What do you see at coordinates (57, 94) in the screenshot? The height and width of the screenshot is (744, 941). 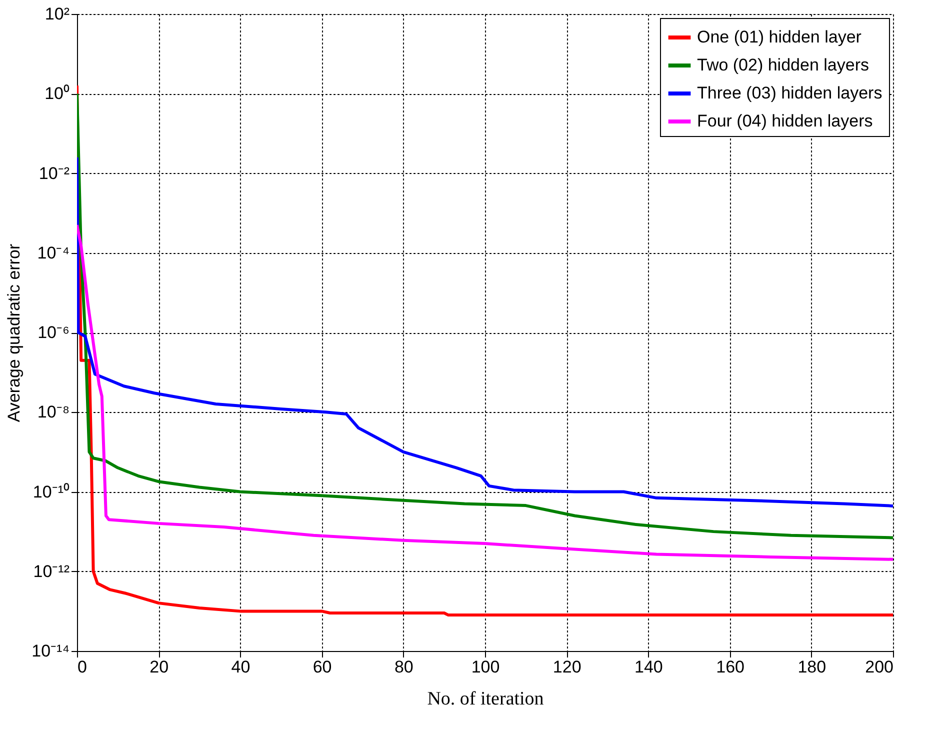 I see `y-tick-label: 10⁰` at bounding box center [57, 94].